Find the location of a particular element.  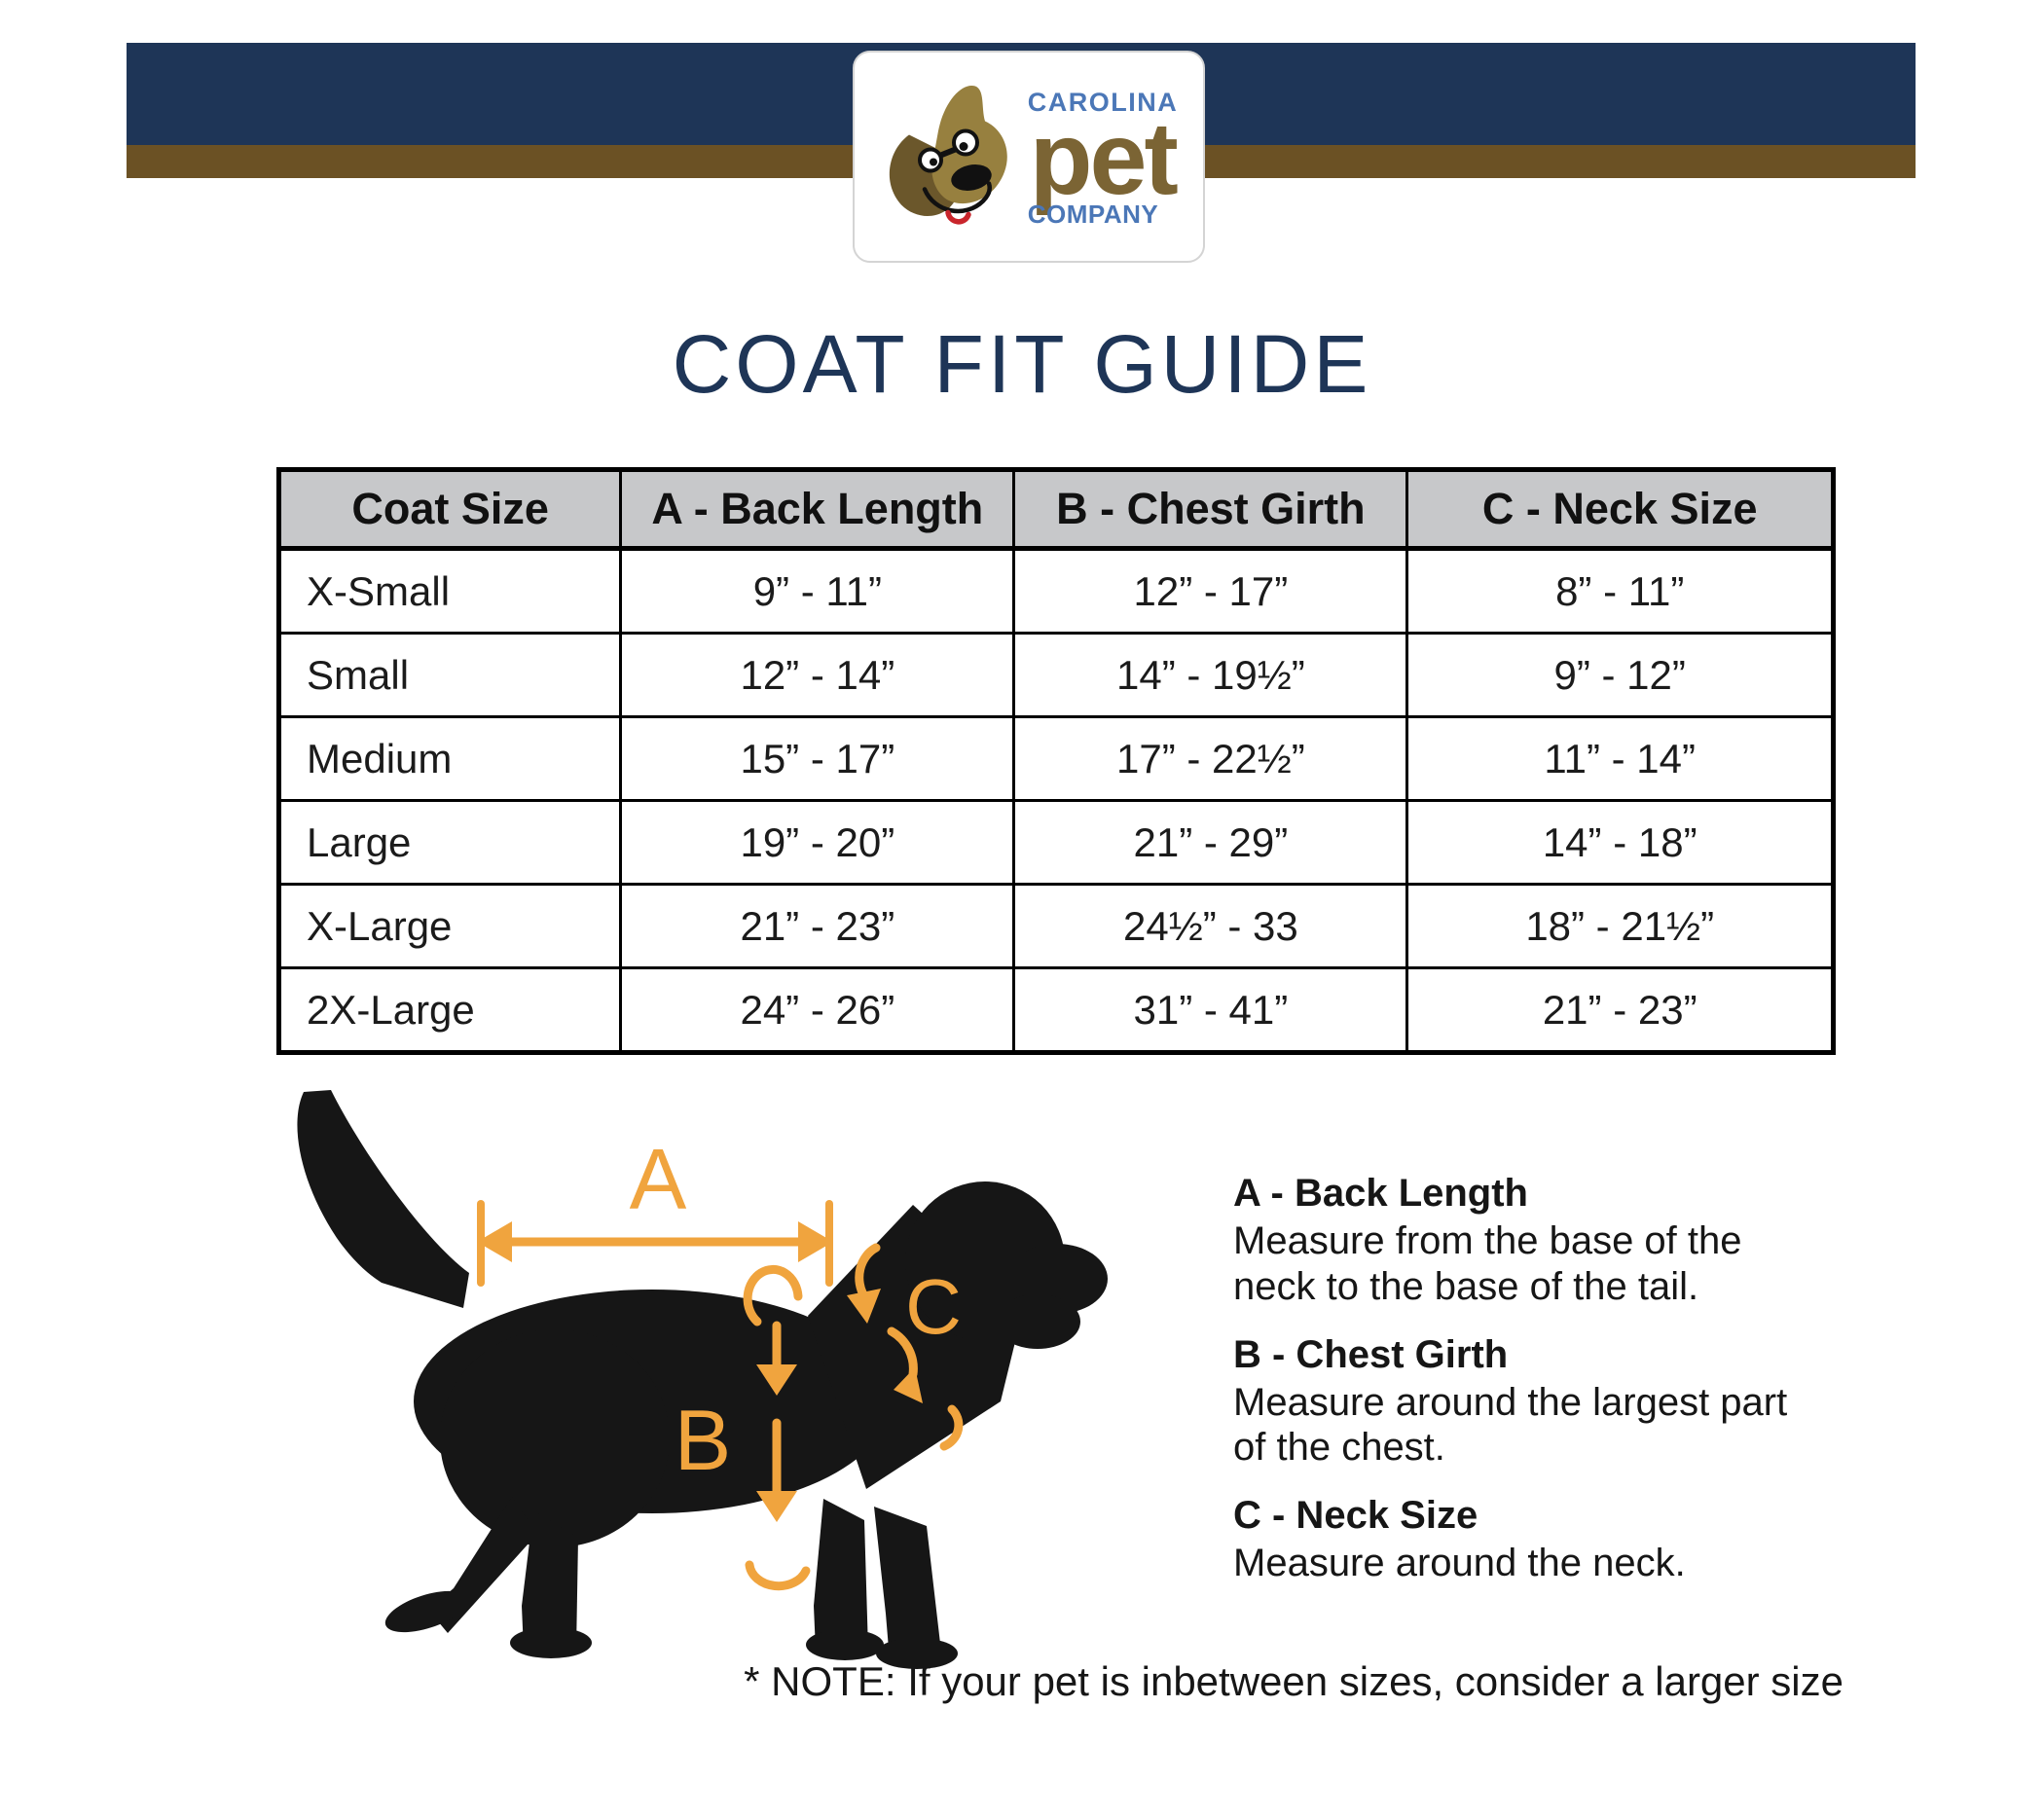

table-row: Large 19” - 20” 21” - 29” 14” - 18” is located at coordinates (1055, 842).